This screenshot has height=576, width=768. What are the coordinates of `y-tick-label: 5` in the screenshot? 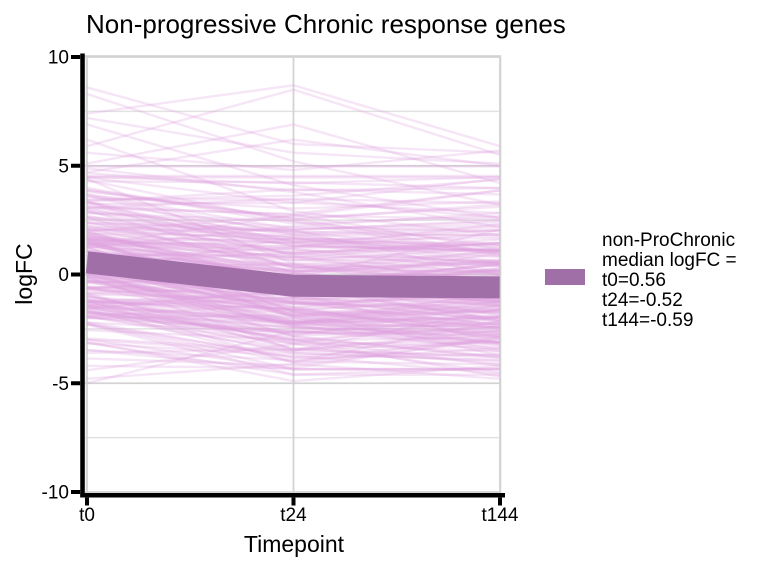 It's located at (63, 166).